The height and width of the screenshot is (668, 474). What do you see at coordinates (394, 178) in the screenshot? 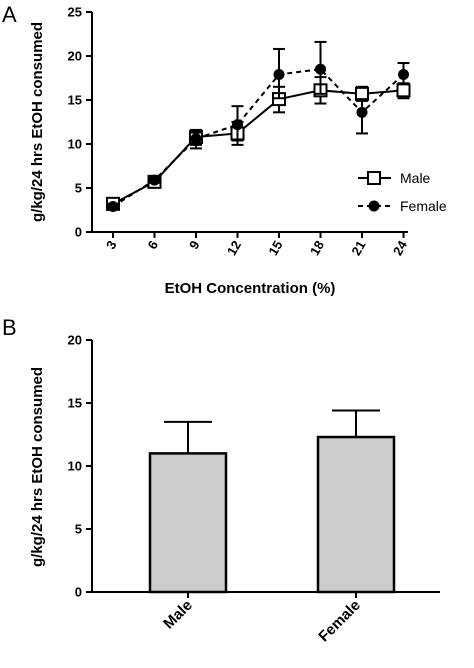
I see `legend-item-male: Male` at bounding box center [394, 178].